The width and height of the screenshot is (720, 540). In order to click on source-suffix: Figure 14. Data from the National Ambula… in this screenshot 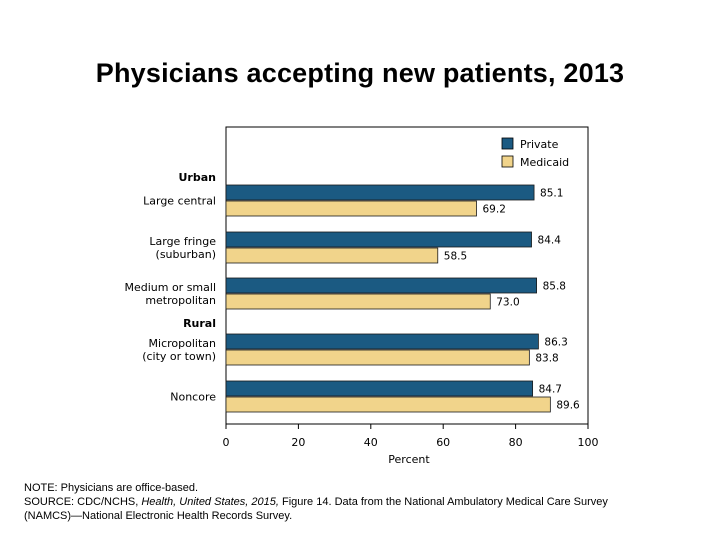, I will do `click(443, 502)`.